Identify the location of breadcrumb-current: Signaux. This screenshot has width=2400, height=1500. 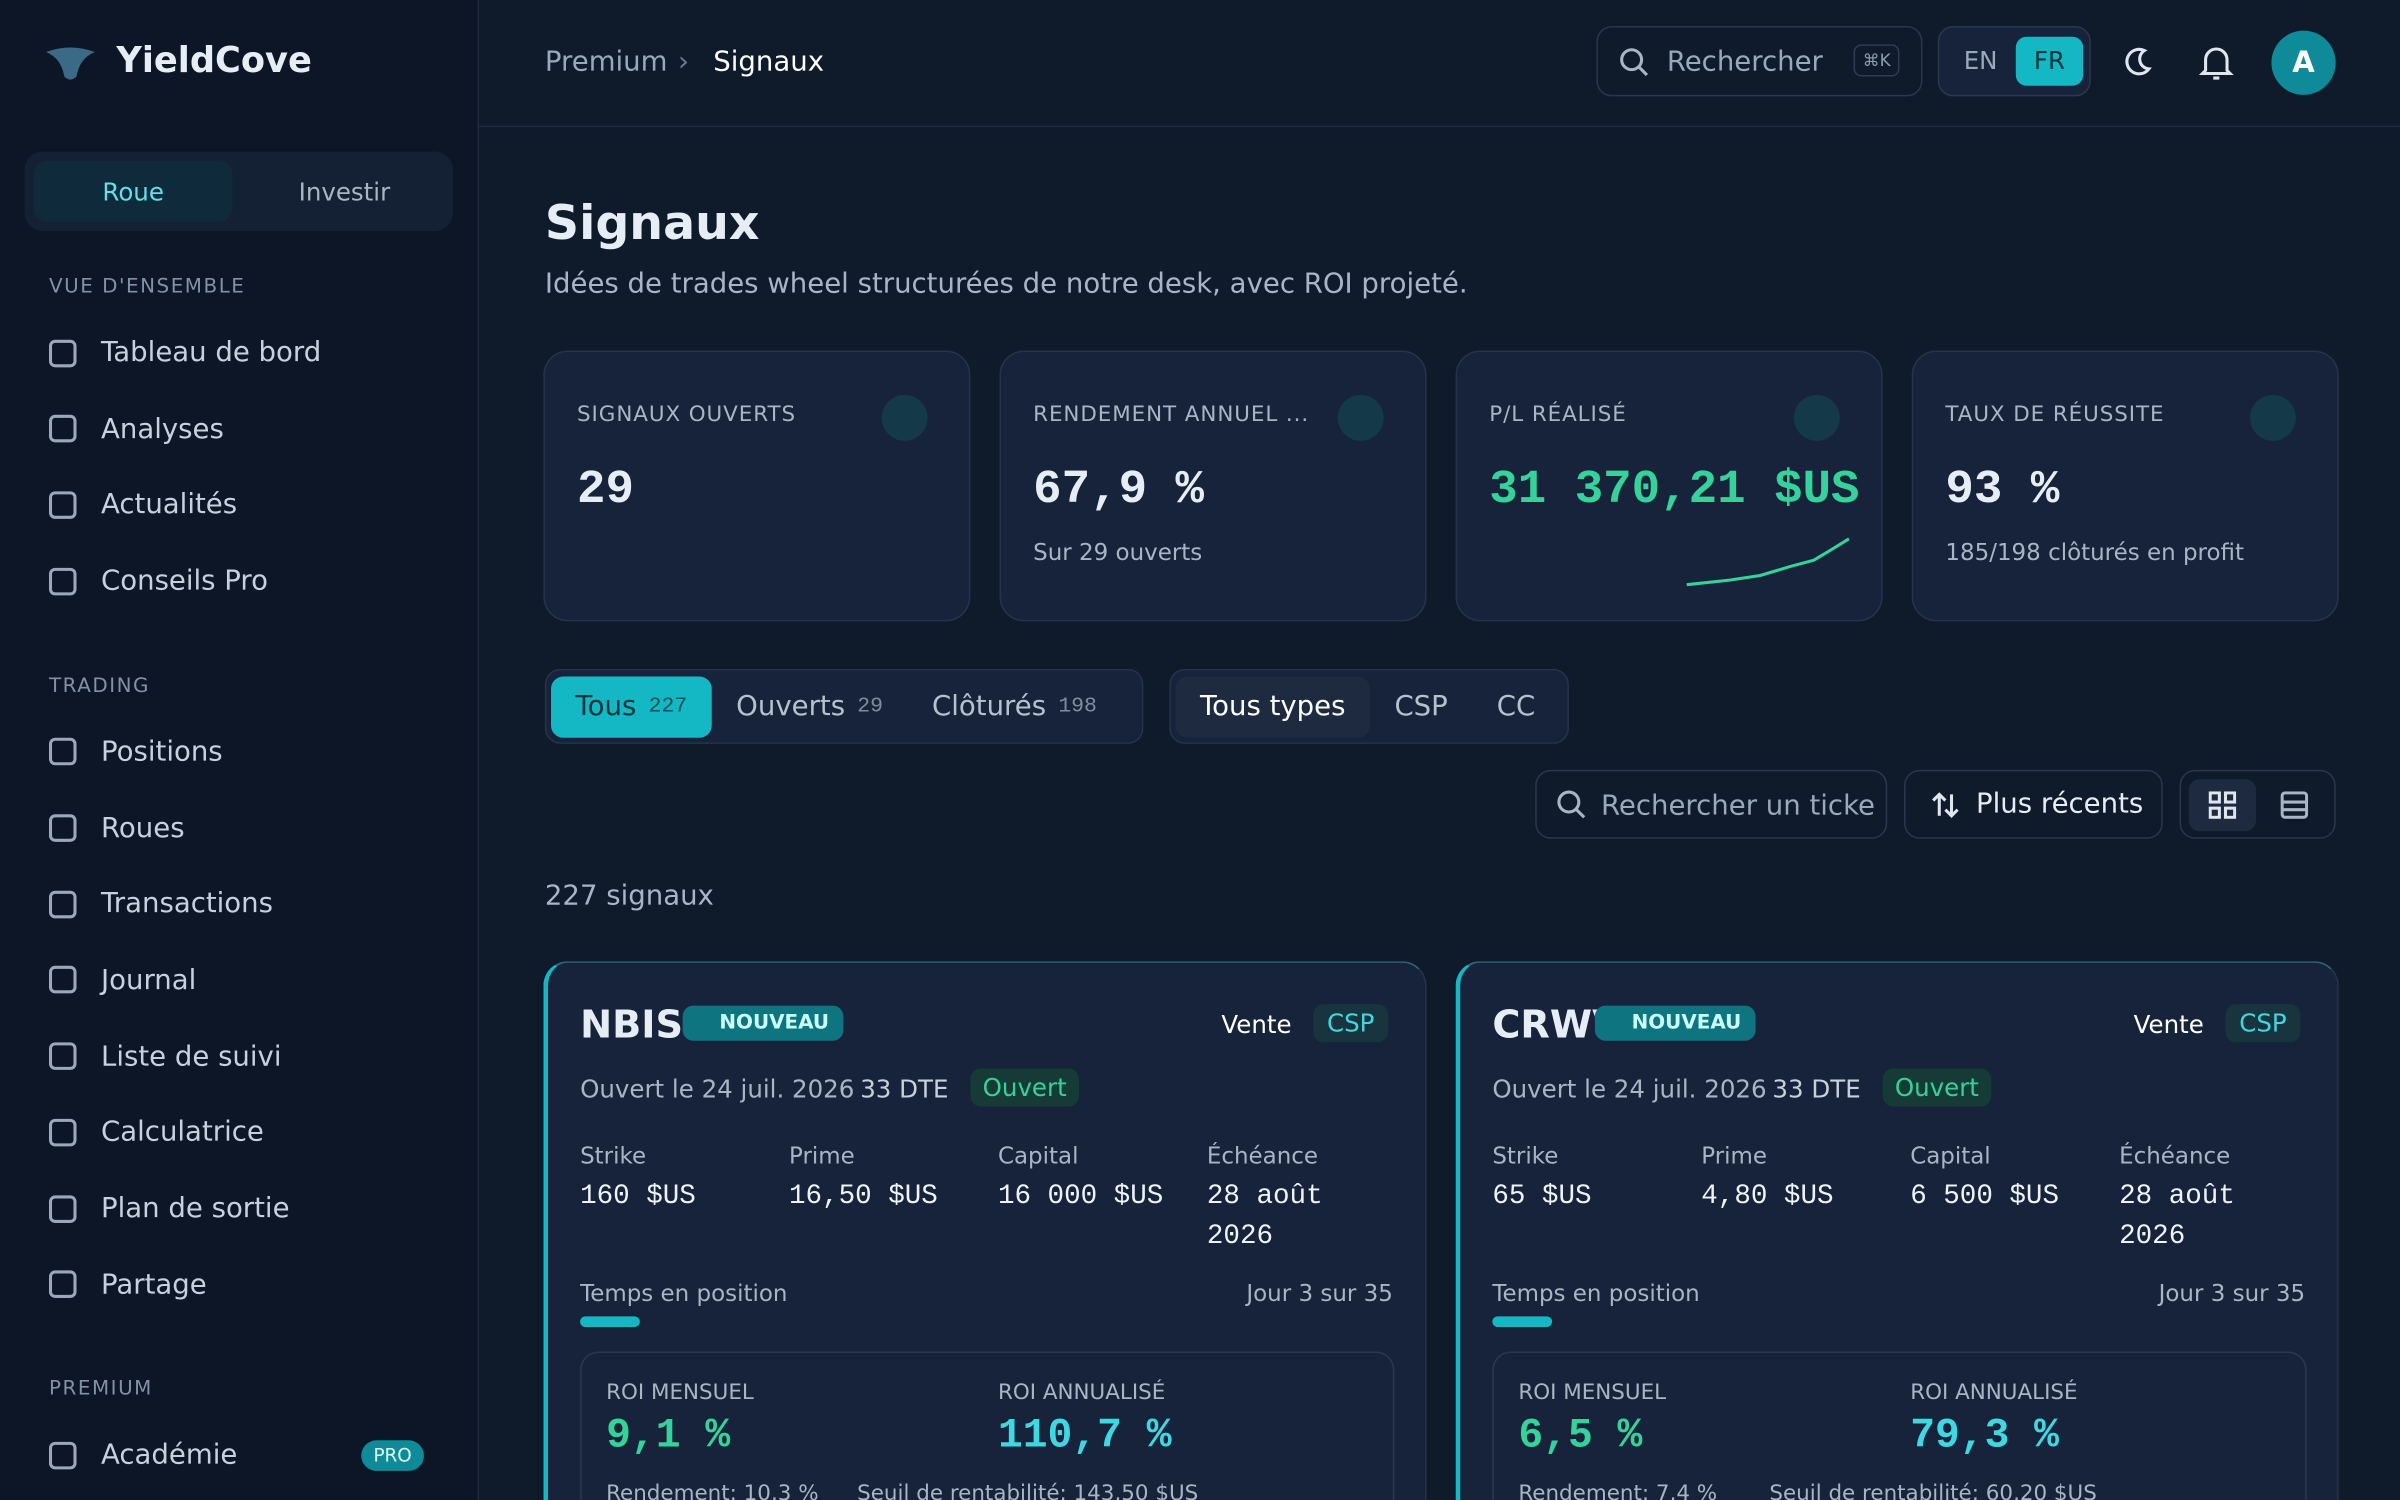
(769, 62).